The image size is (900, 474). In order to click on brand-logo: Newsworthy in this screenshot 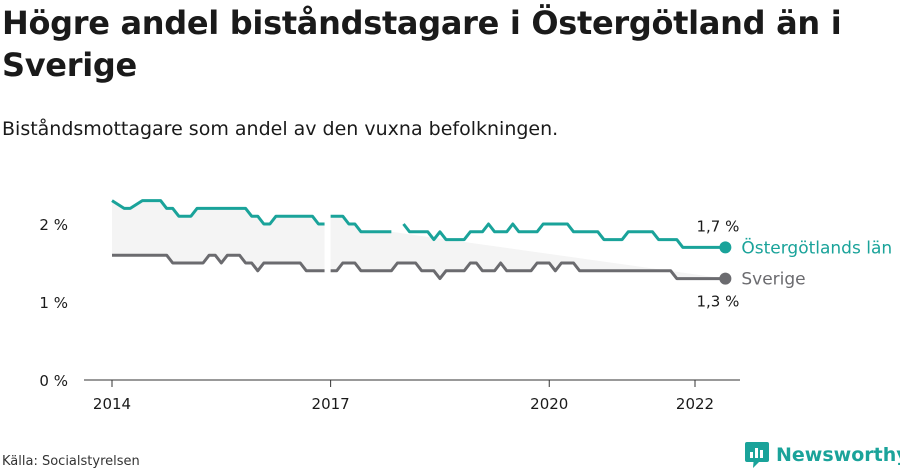, I will do `click(822, 455)`.